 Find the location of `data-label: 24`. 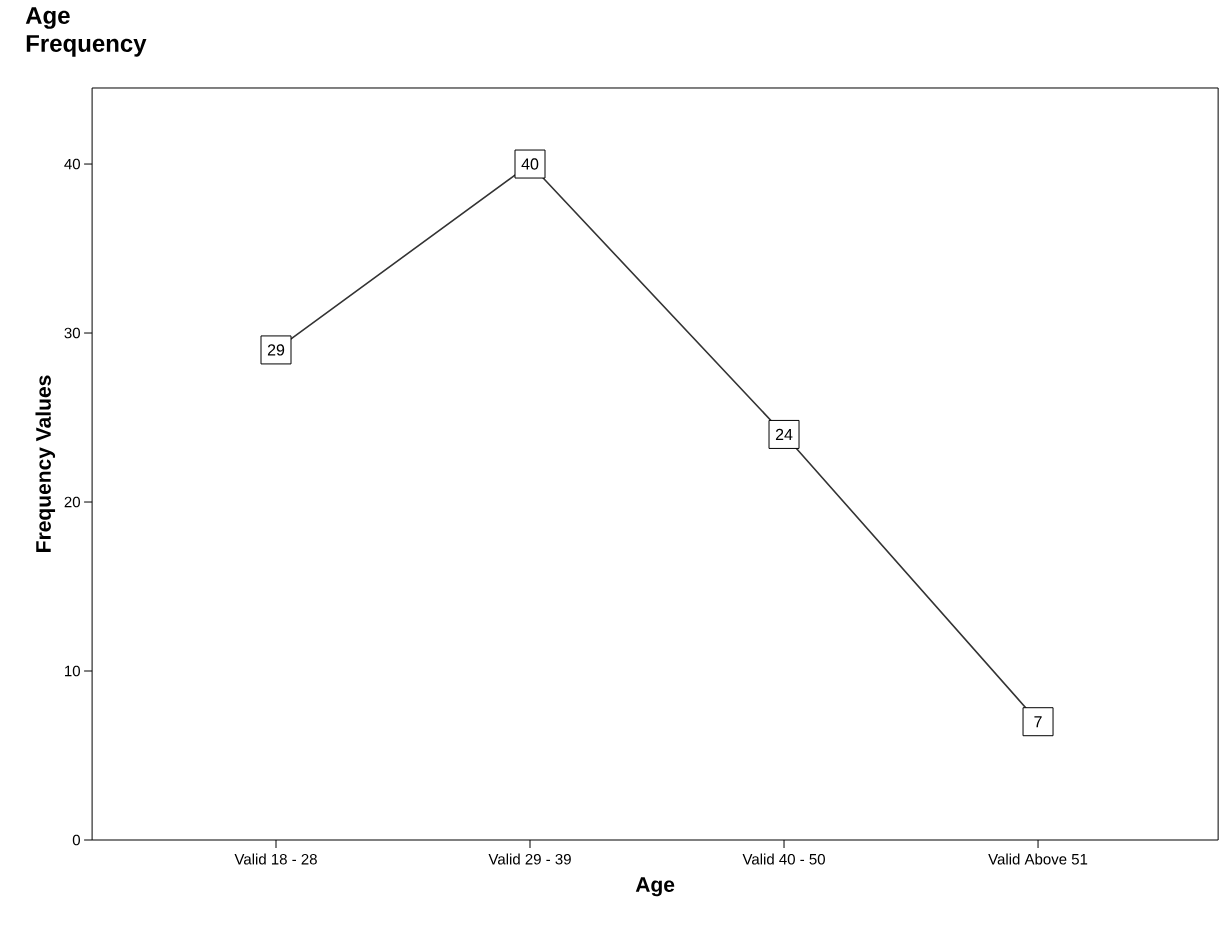

data-label: 24 is located at coordinates (784, 434).